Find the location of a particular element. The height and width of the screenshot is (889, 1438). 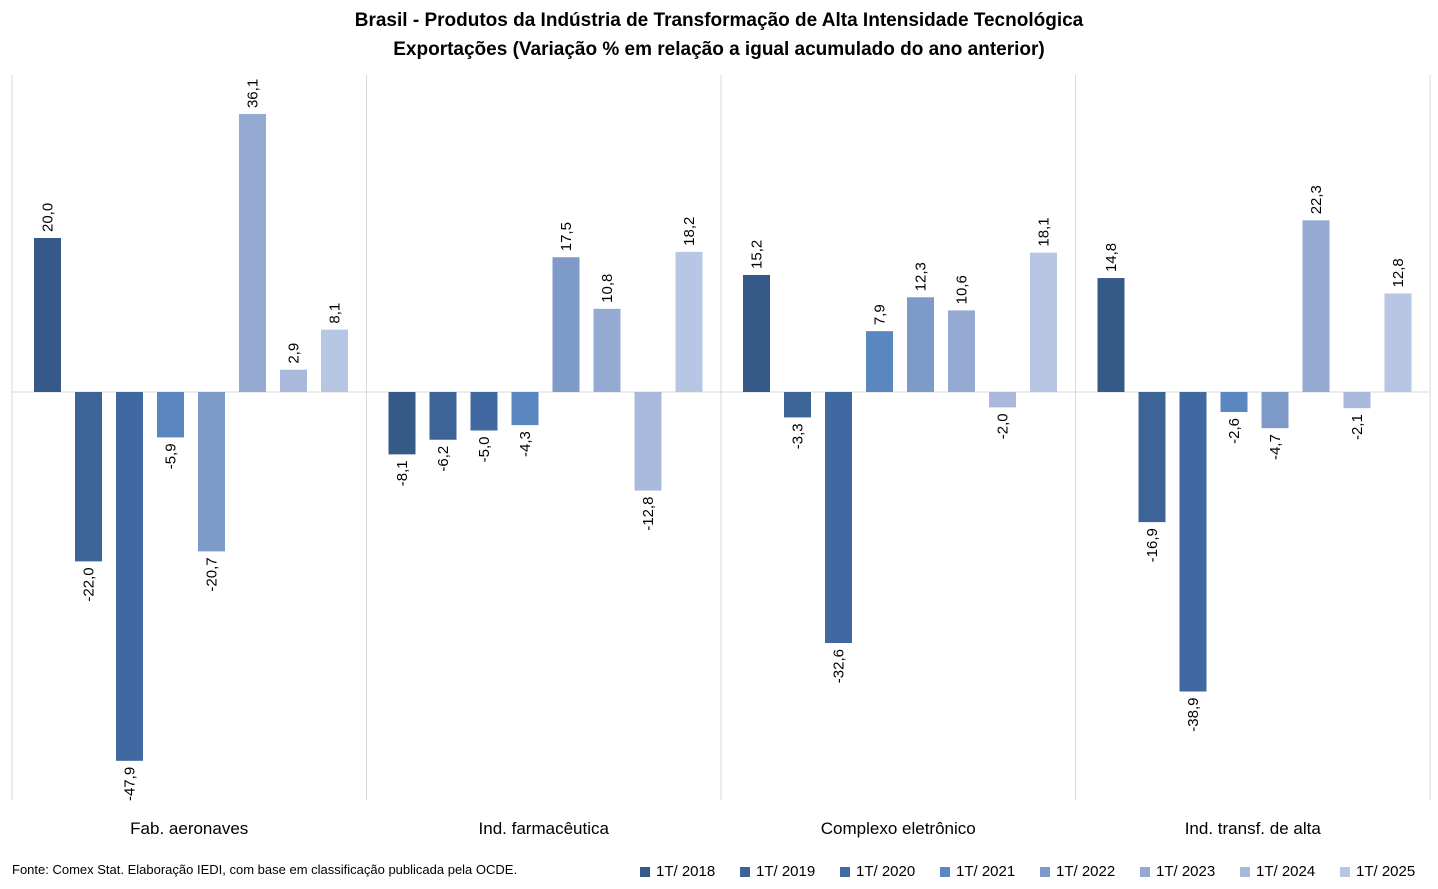

data-label: 12,3 is located at coordinates (921, 276).